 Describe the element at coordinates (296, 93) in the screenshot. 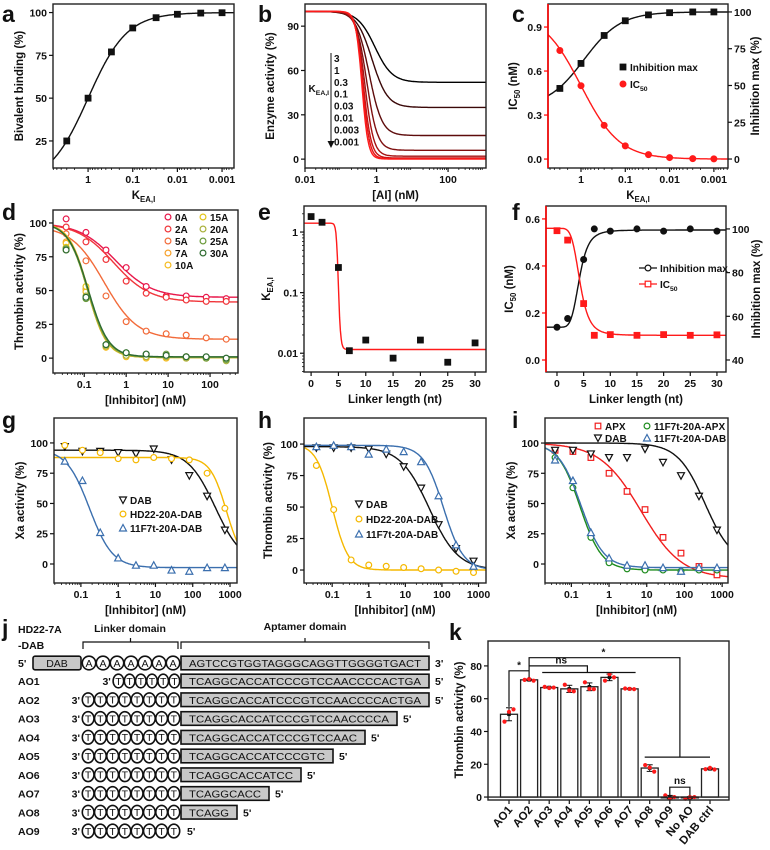

I see `y-axis-ticks: 0 30 60 90` at that location.